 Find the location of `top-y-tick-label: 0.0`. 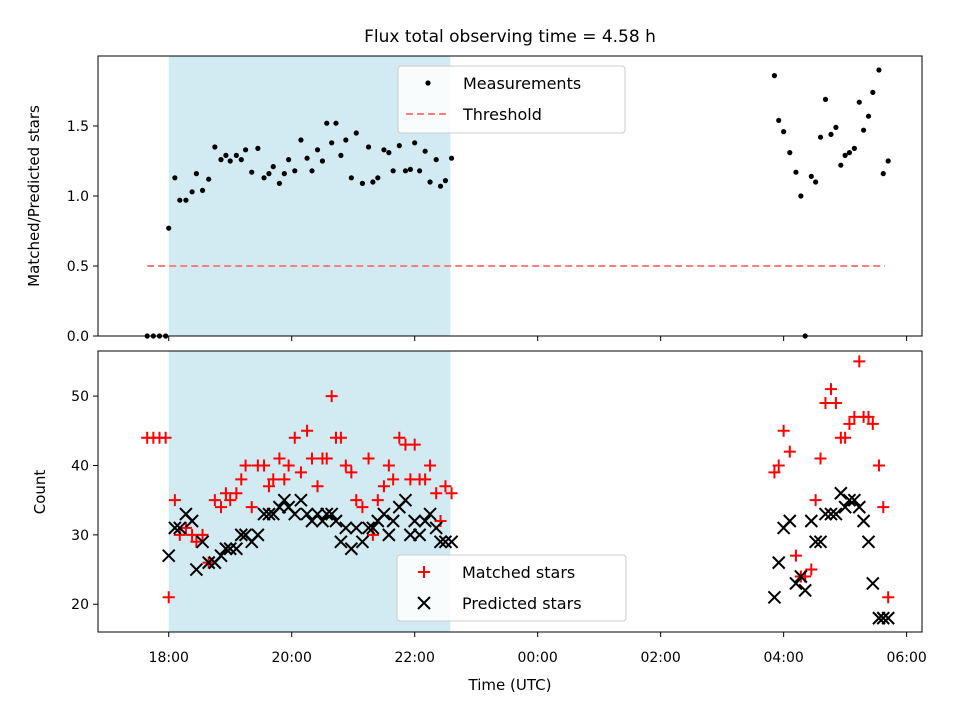

top-y-tick-label: 0.0 is located at coordinates (78, 337).